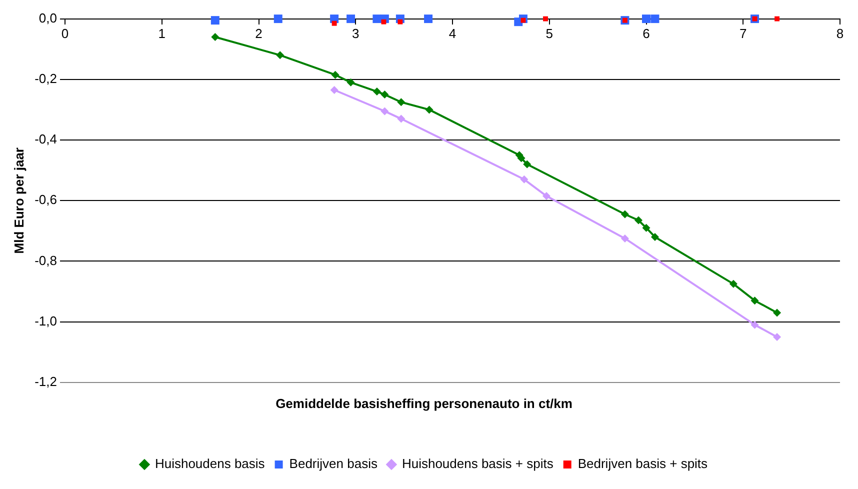  I want to click on x-axis-title: Gemiddelde basisheffing personenauto in ct/km, so click(424, 403).